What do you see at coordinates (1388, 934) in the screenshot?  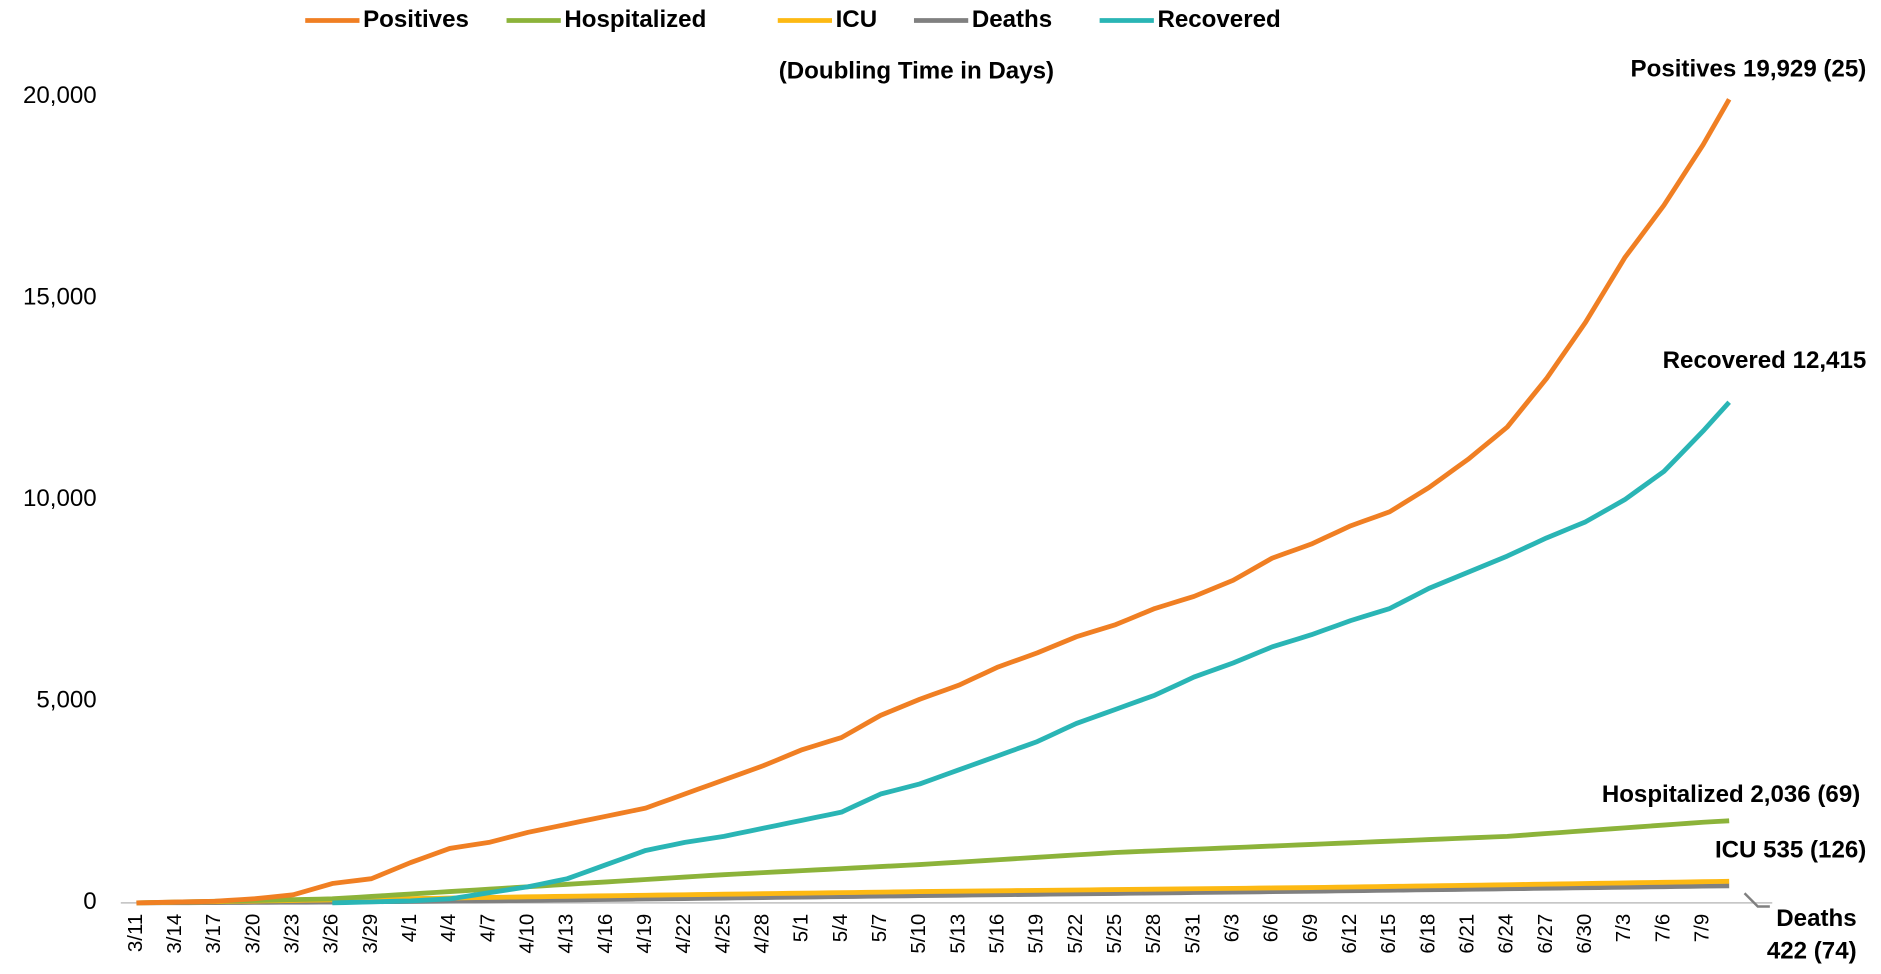 I see `x-tick-label: 6/15` at bounding box center [1388, 934].